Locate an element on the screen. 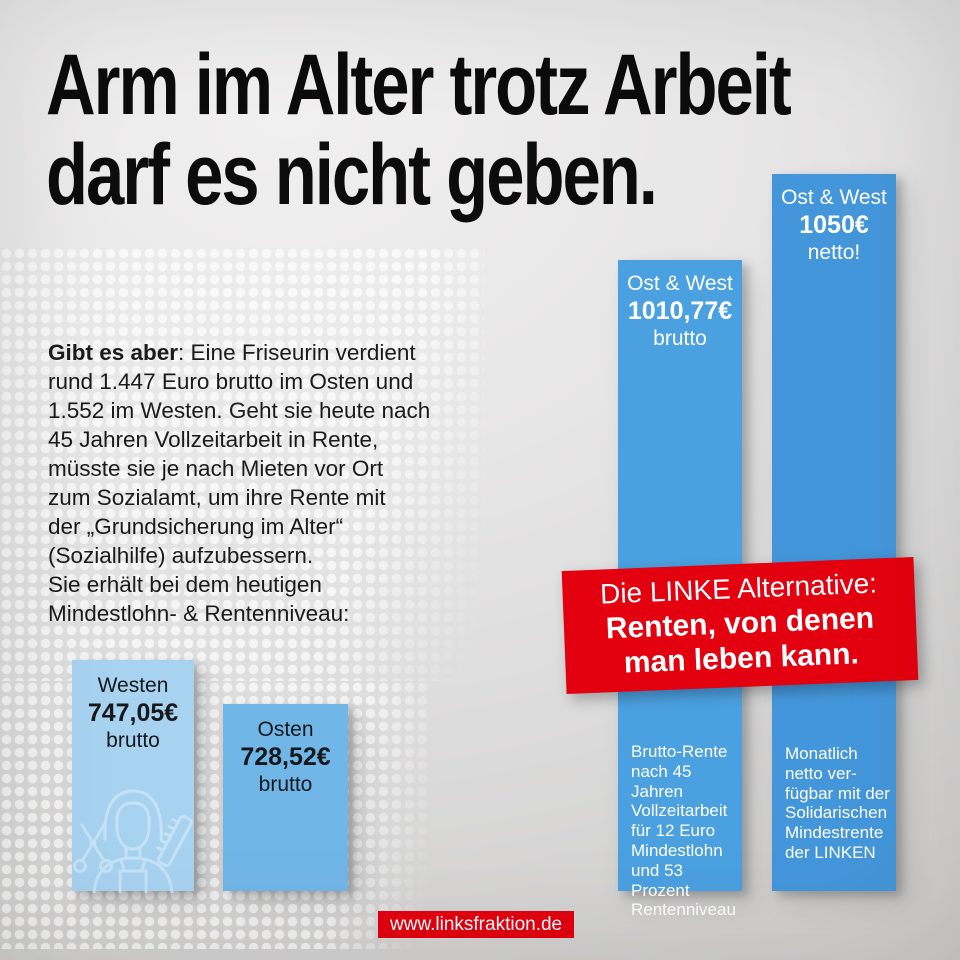  intro-lead-rest: : Eine Friseurin verdient is located at coordinates (297, 352).